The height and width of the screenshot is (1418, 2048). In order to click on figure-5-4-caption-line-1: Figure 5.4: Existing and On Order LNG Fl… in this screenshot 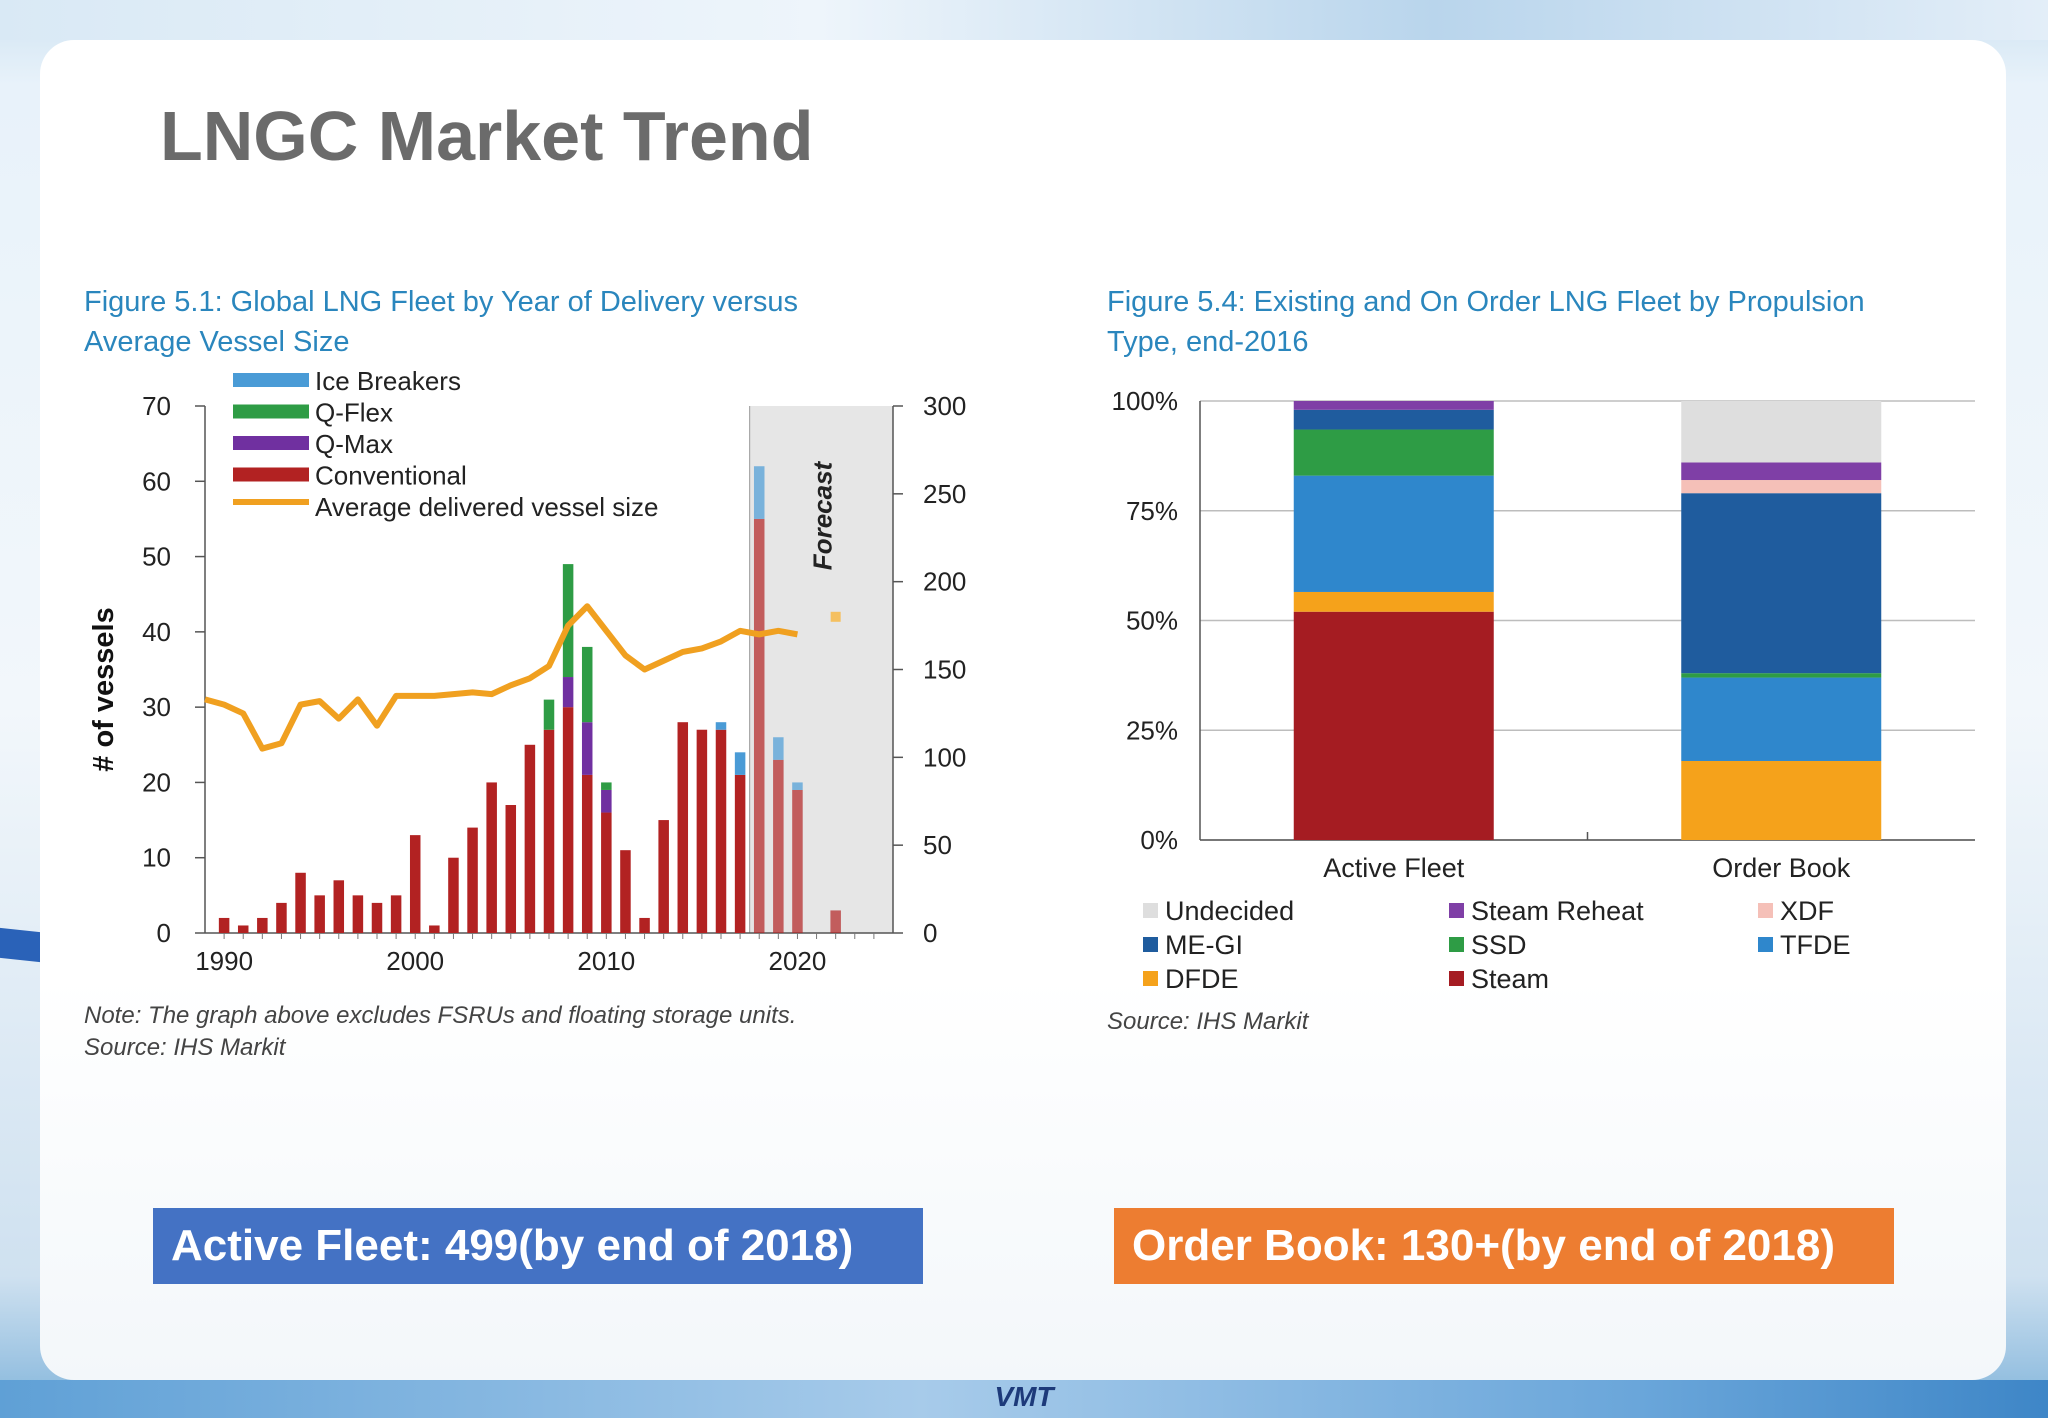, I will do `click(1486, 302)`.